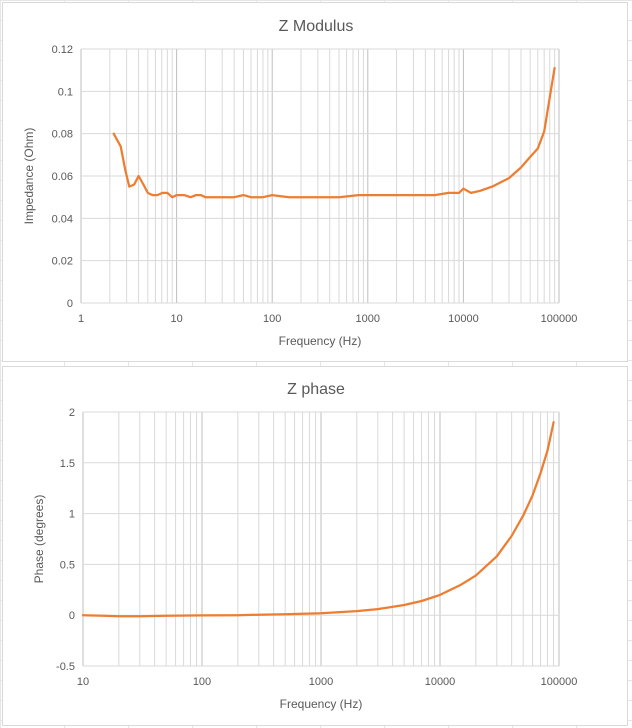  I want to click on modulus-series-line, so click(334, 132).